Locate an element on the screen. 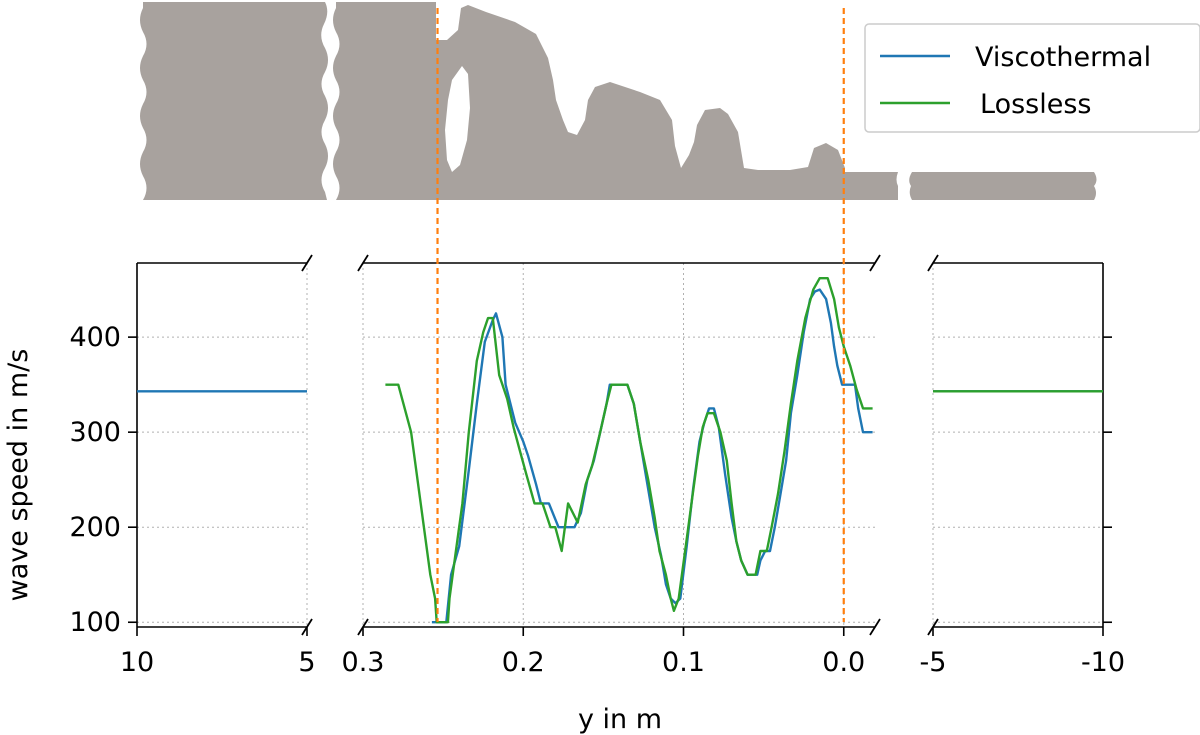 Image resolution: width=1200 pixels, height=735 pixels. x-tick-label: 0.0 is located at coordinates (843, 662).